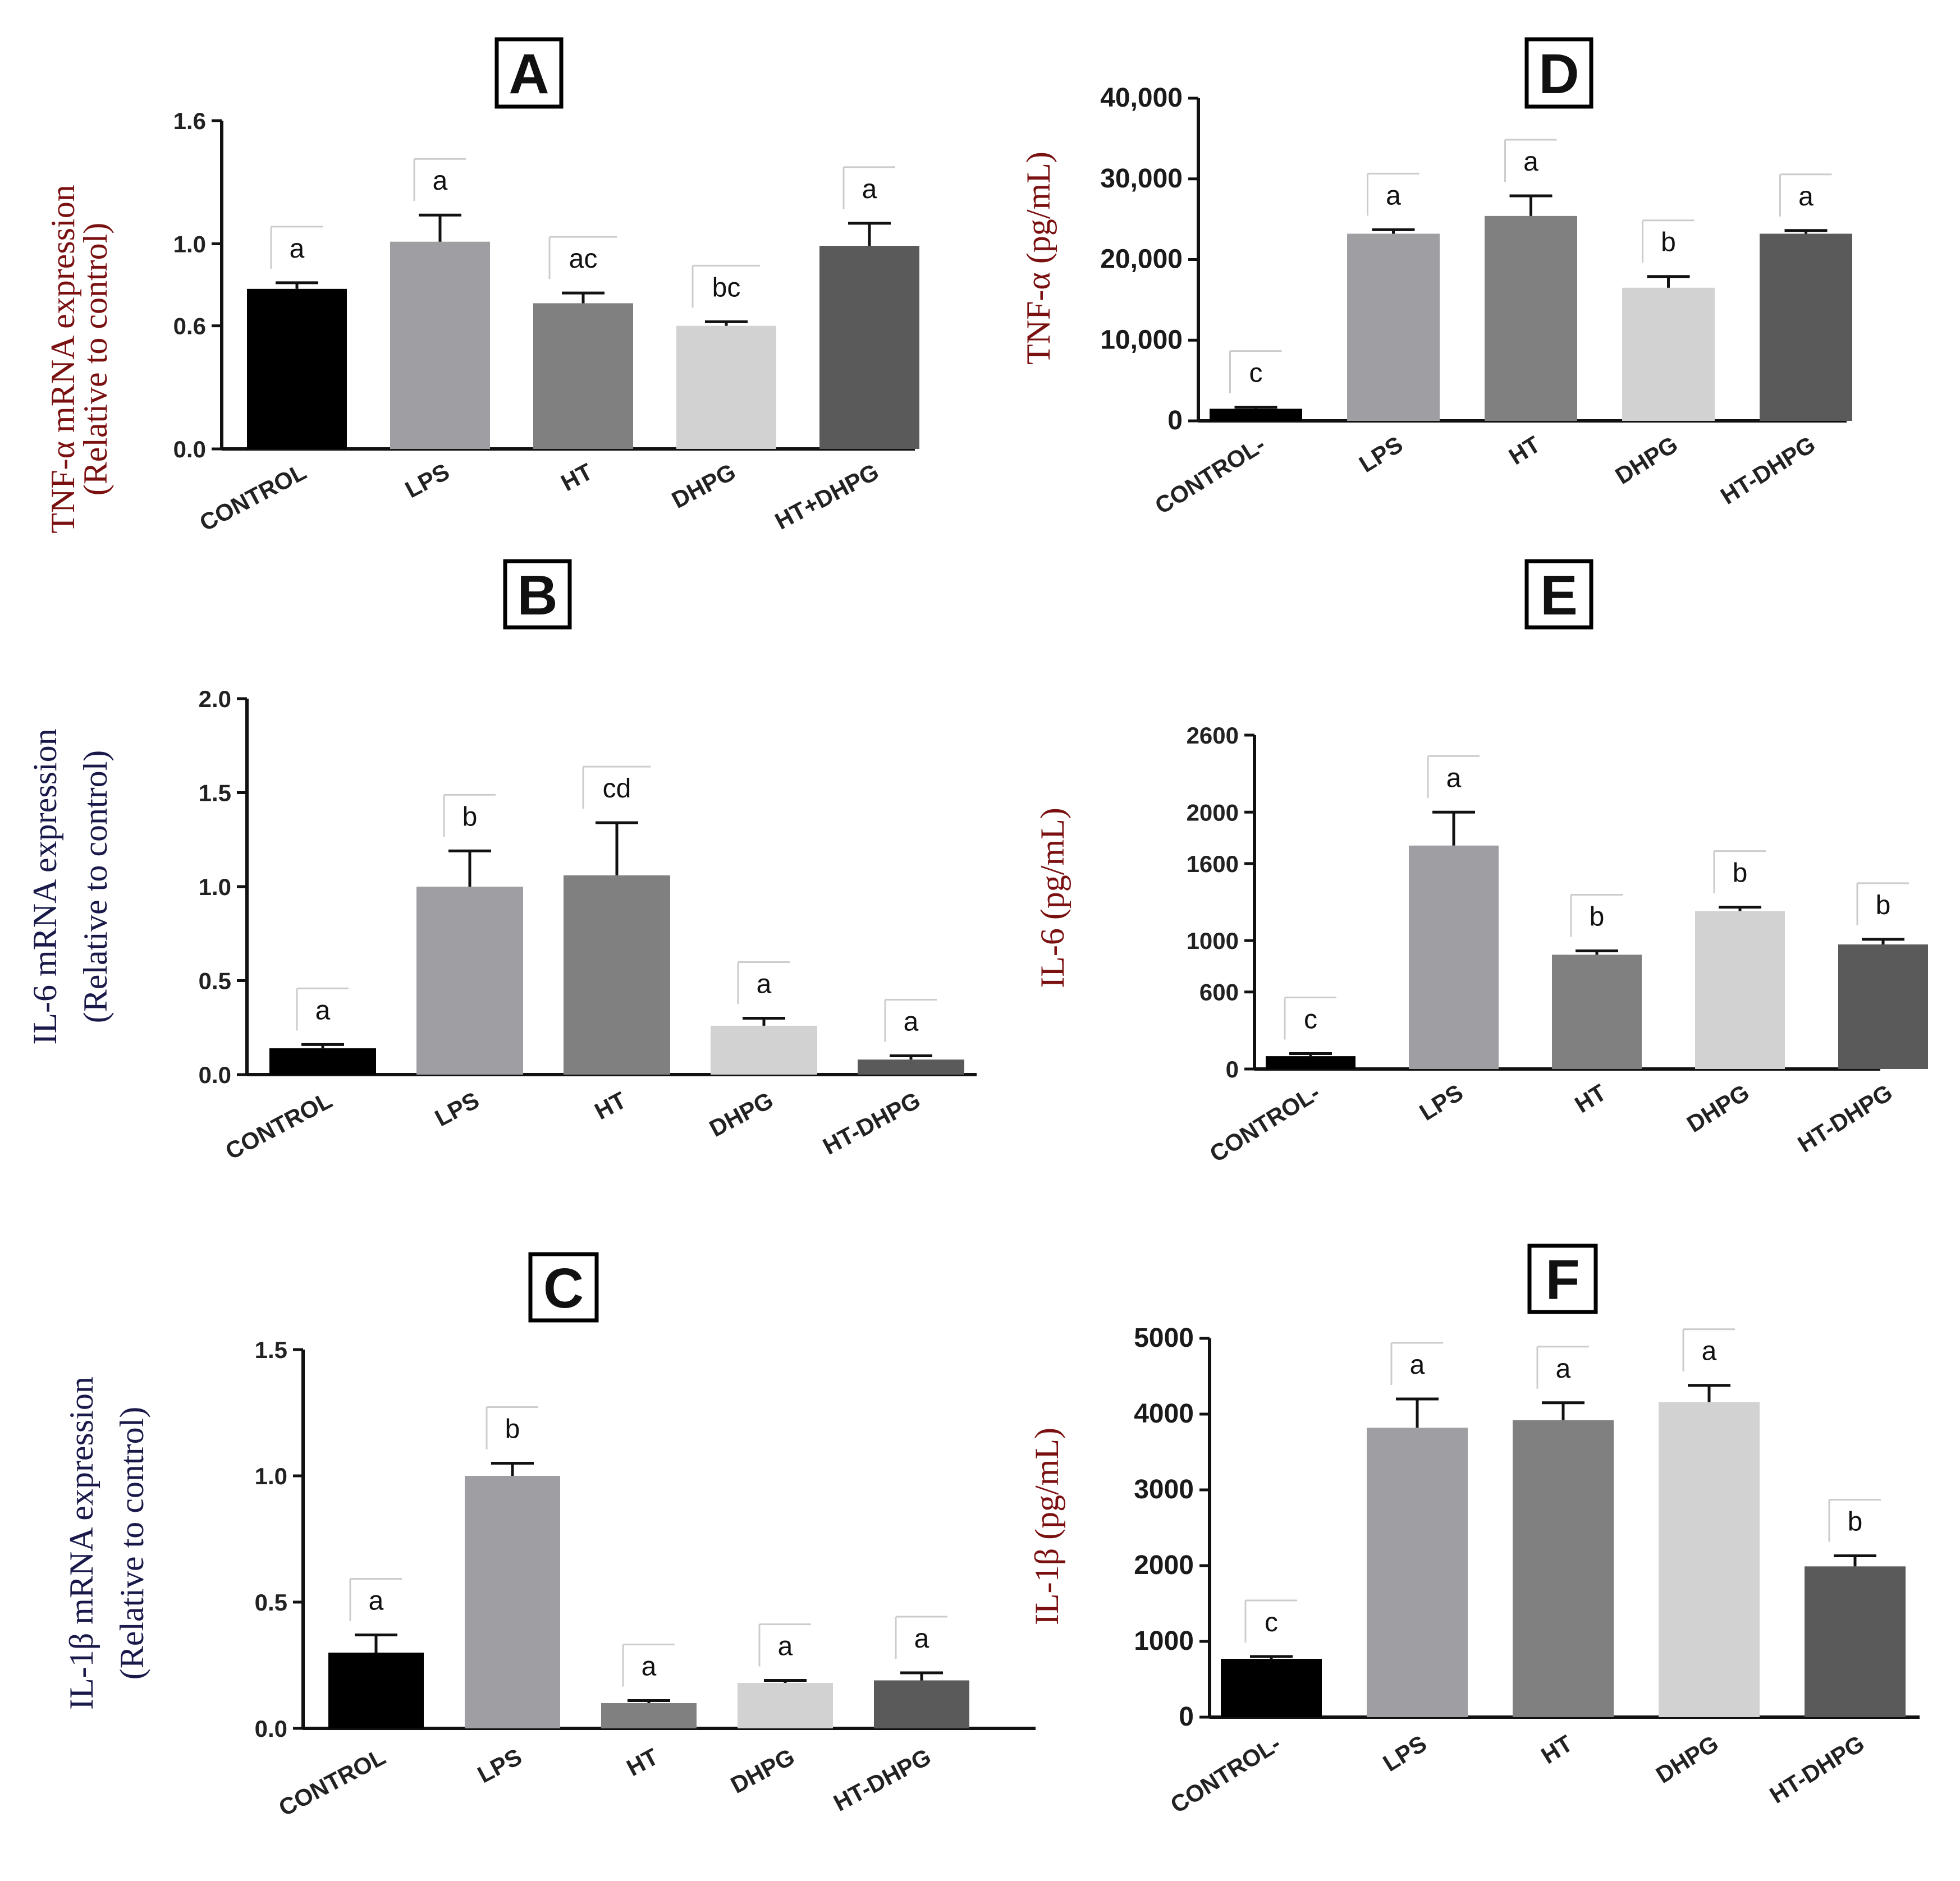 The image size is (1960, 1881). What do you see at coordinates (215, 699) in the screenshot?
I see `y-tick-label: 2.0` at bounding box center [215, 699].